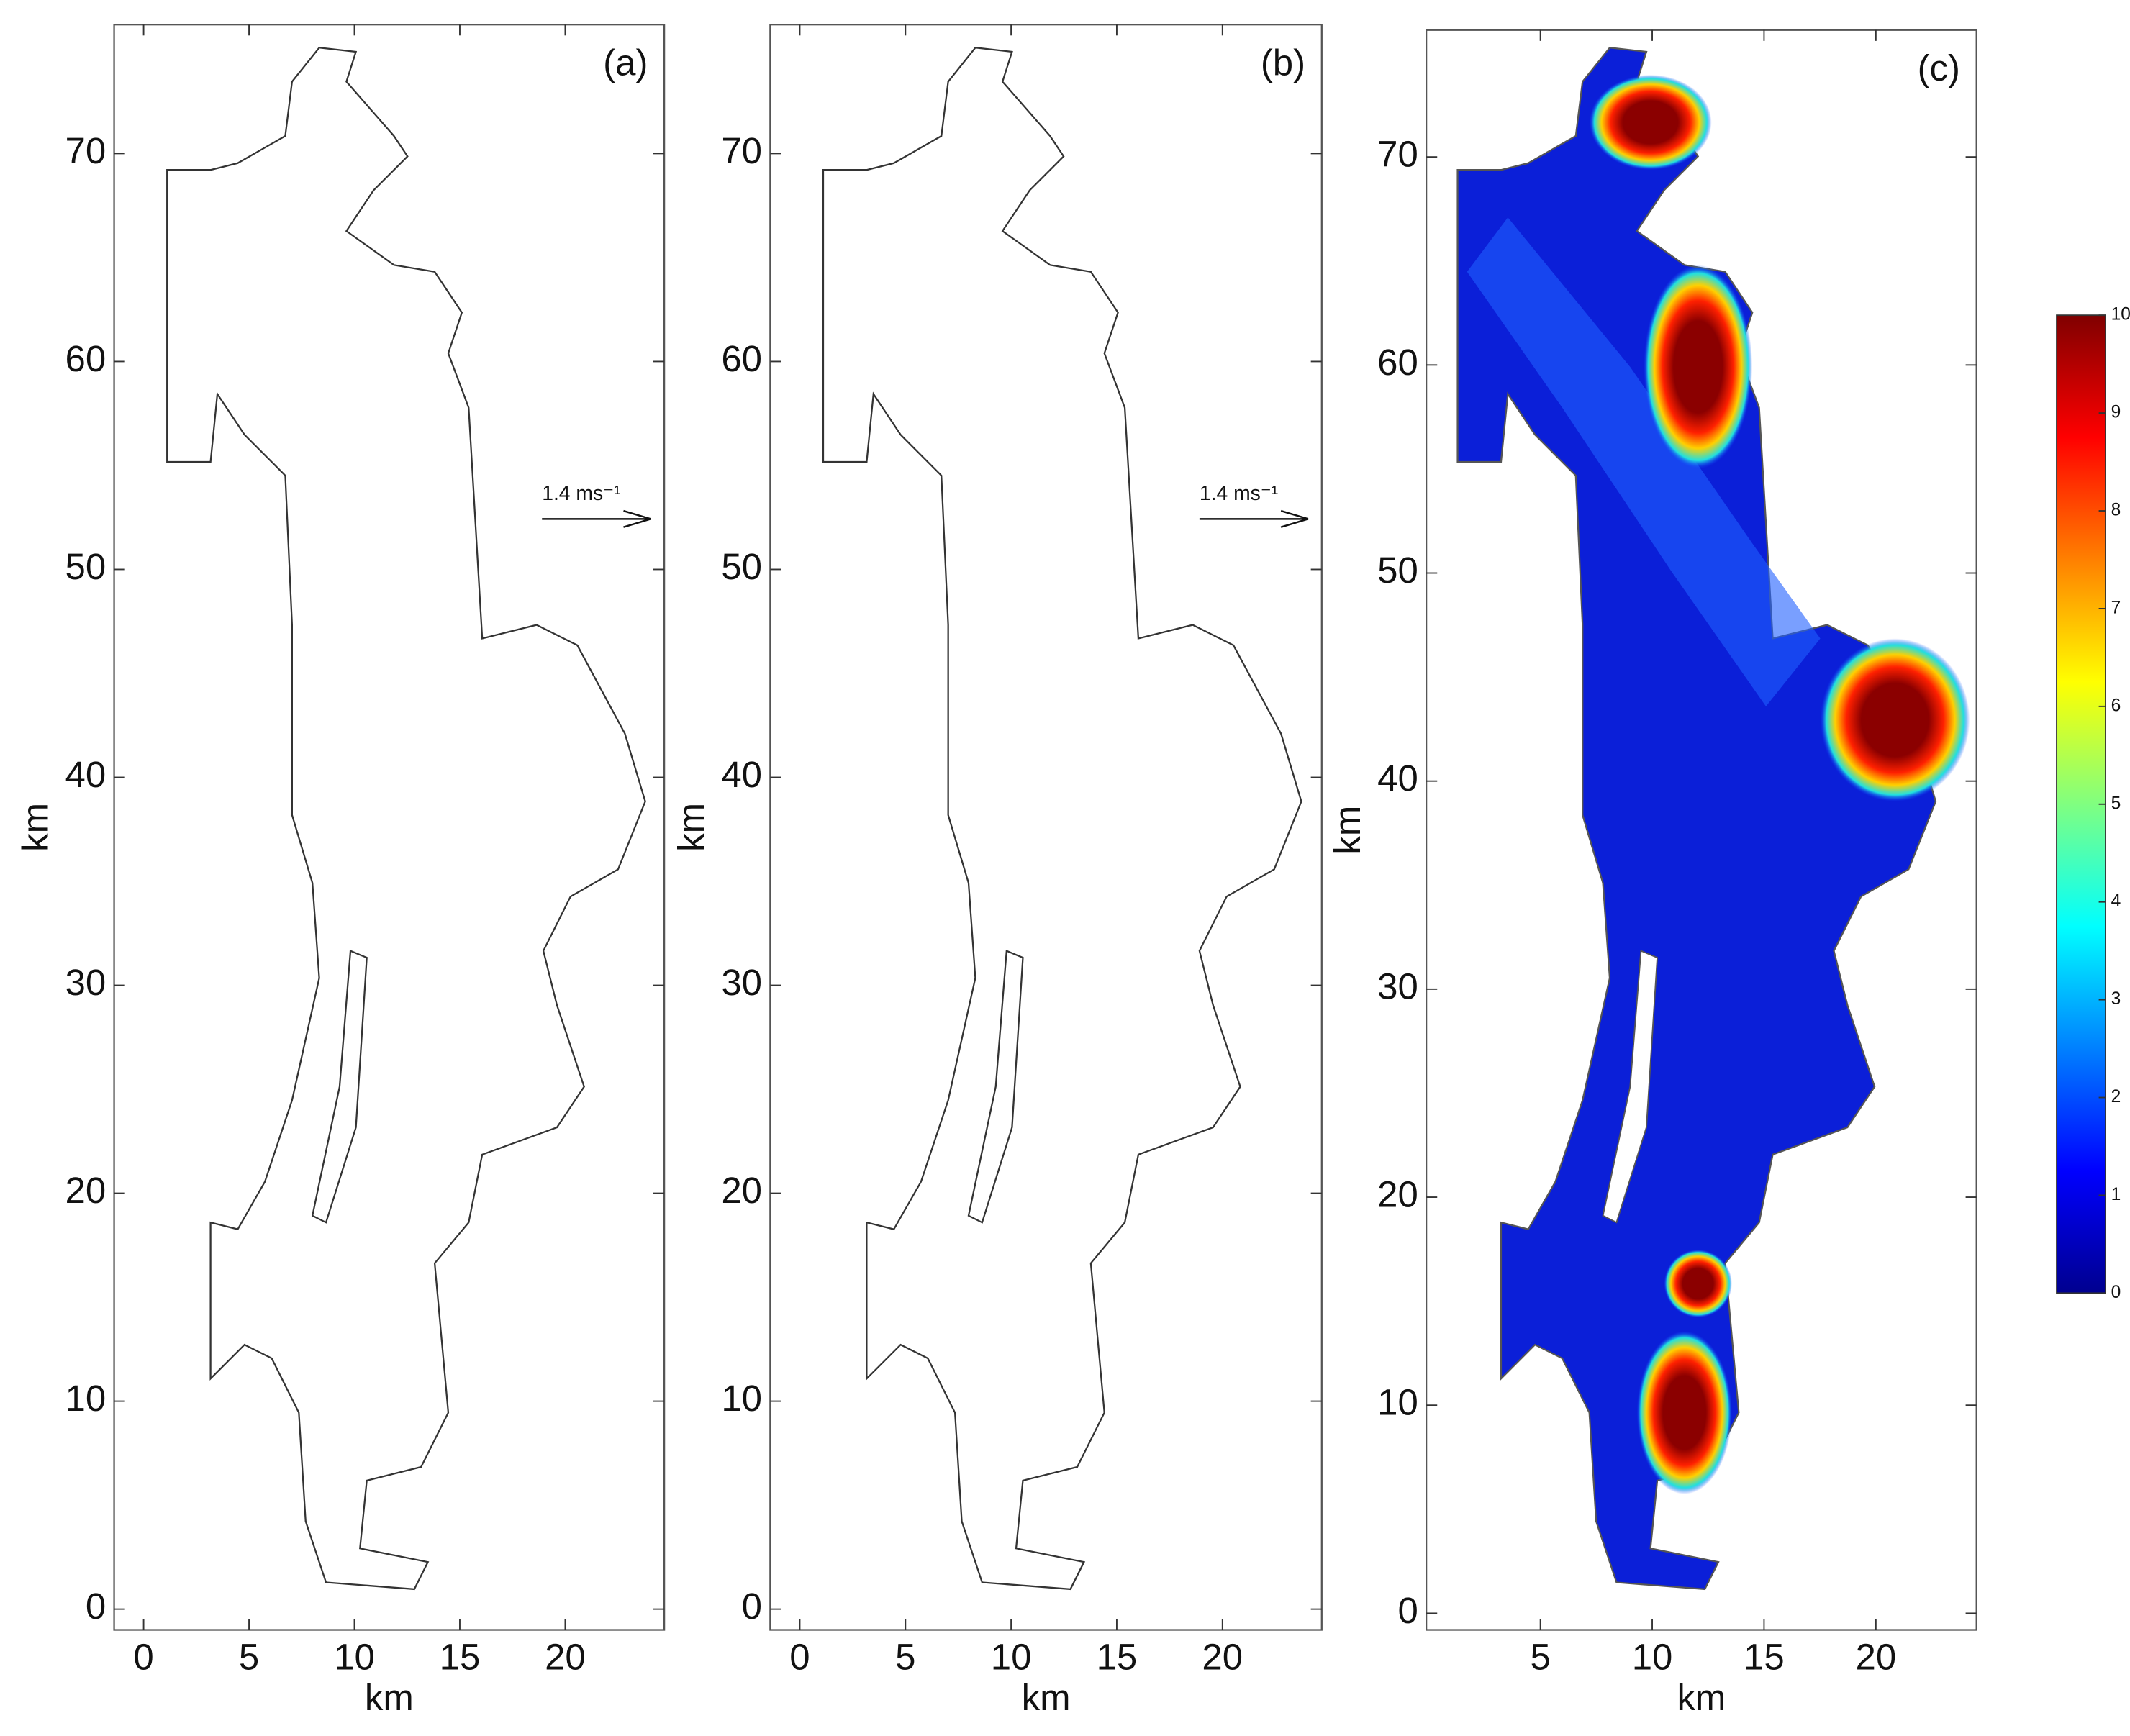 This screenshot has height=1736, width=2130. What do you see at coordinates (2116, 1194) in the screenshot?
I see `colorbar-tick-label: 1` at bounding box center [2116, 1194].